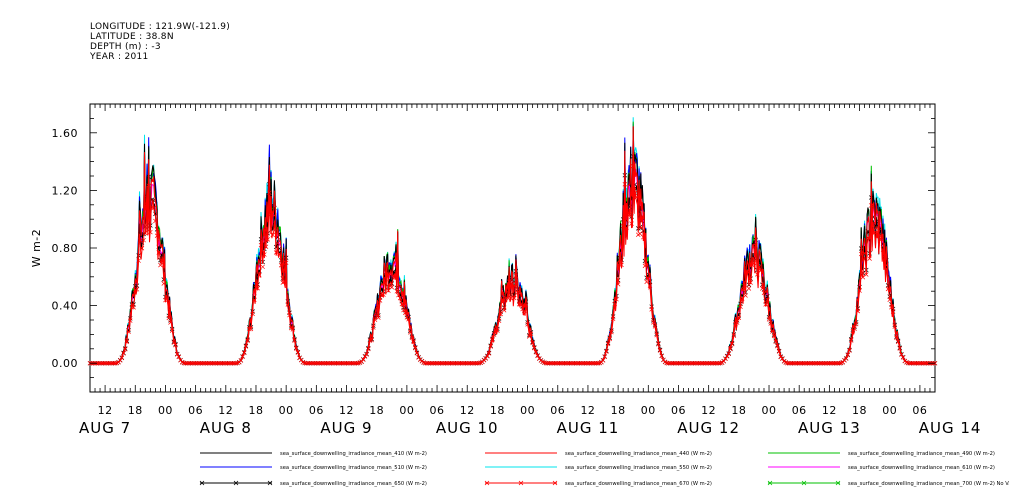 The height and width of the screenshot is (504, 1009). I want to click on x-day-label: AUG 14, so click(950, 428).